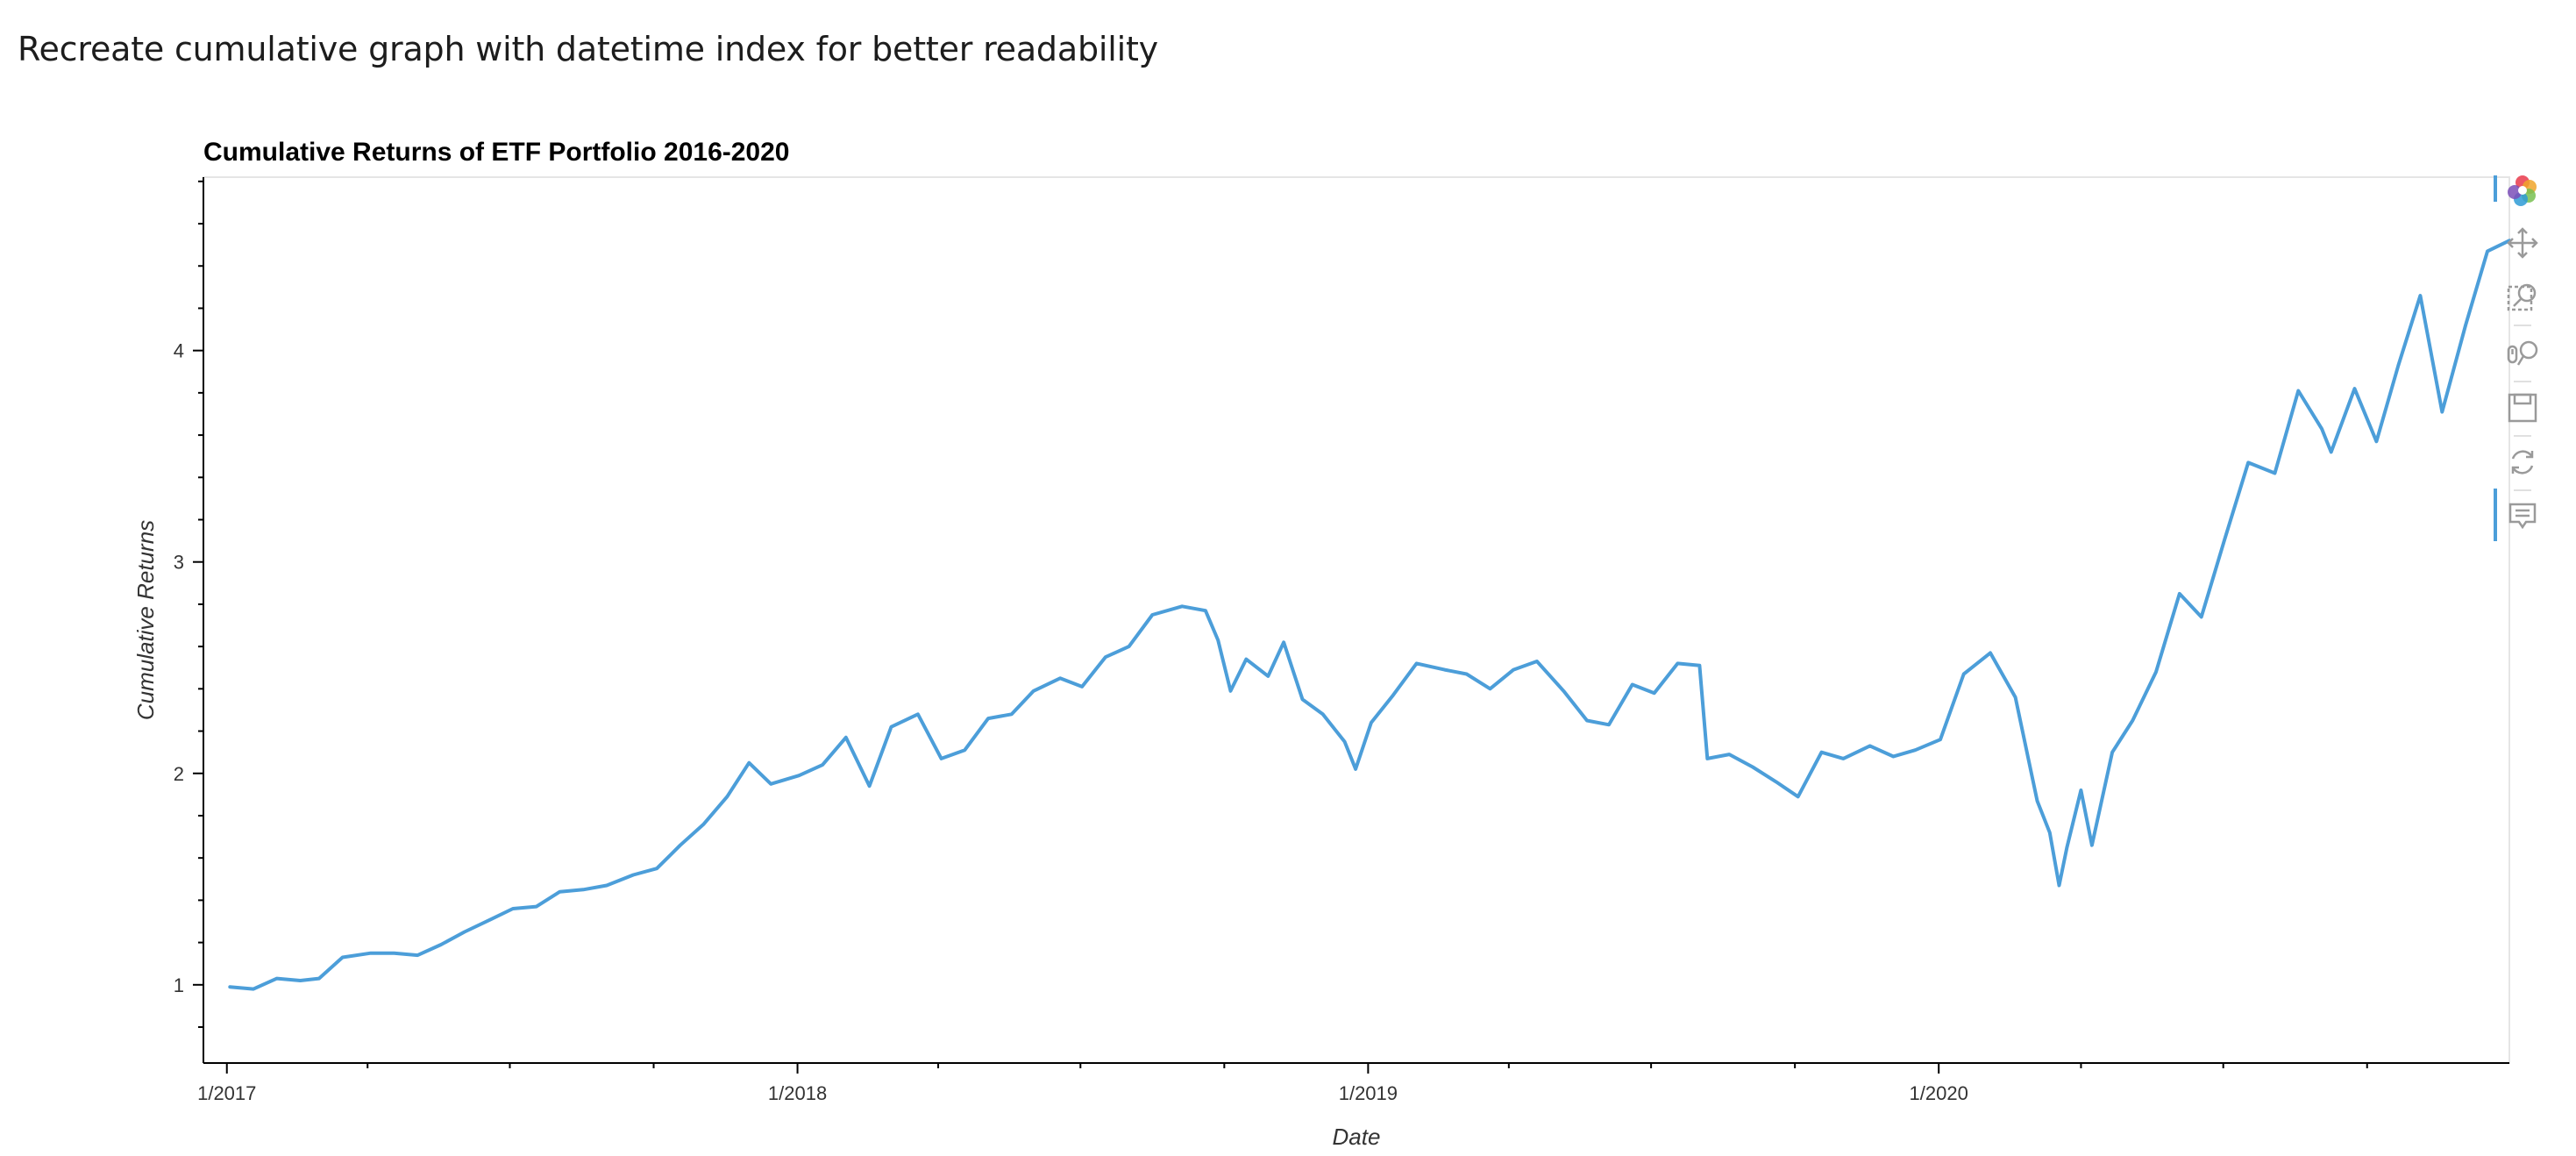 The height and width of the screenshot is (1156, 2576). I want to click on y-axis-label: Cumulative Returns, so click(145, 620).